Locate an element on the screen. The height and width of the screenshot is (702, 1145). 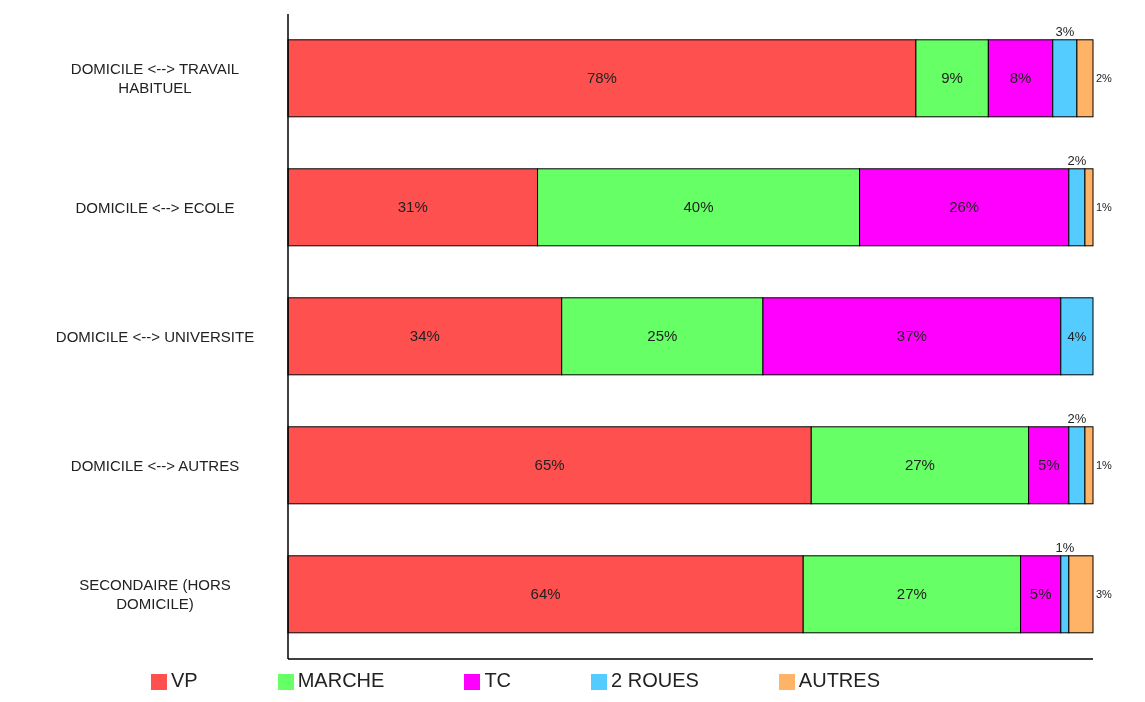
legend-label: VP is located at coordinates (184, 680).